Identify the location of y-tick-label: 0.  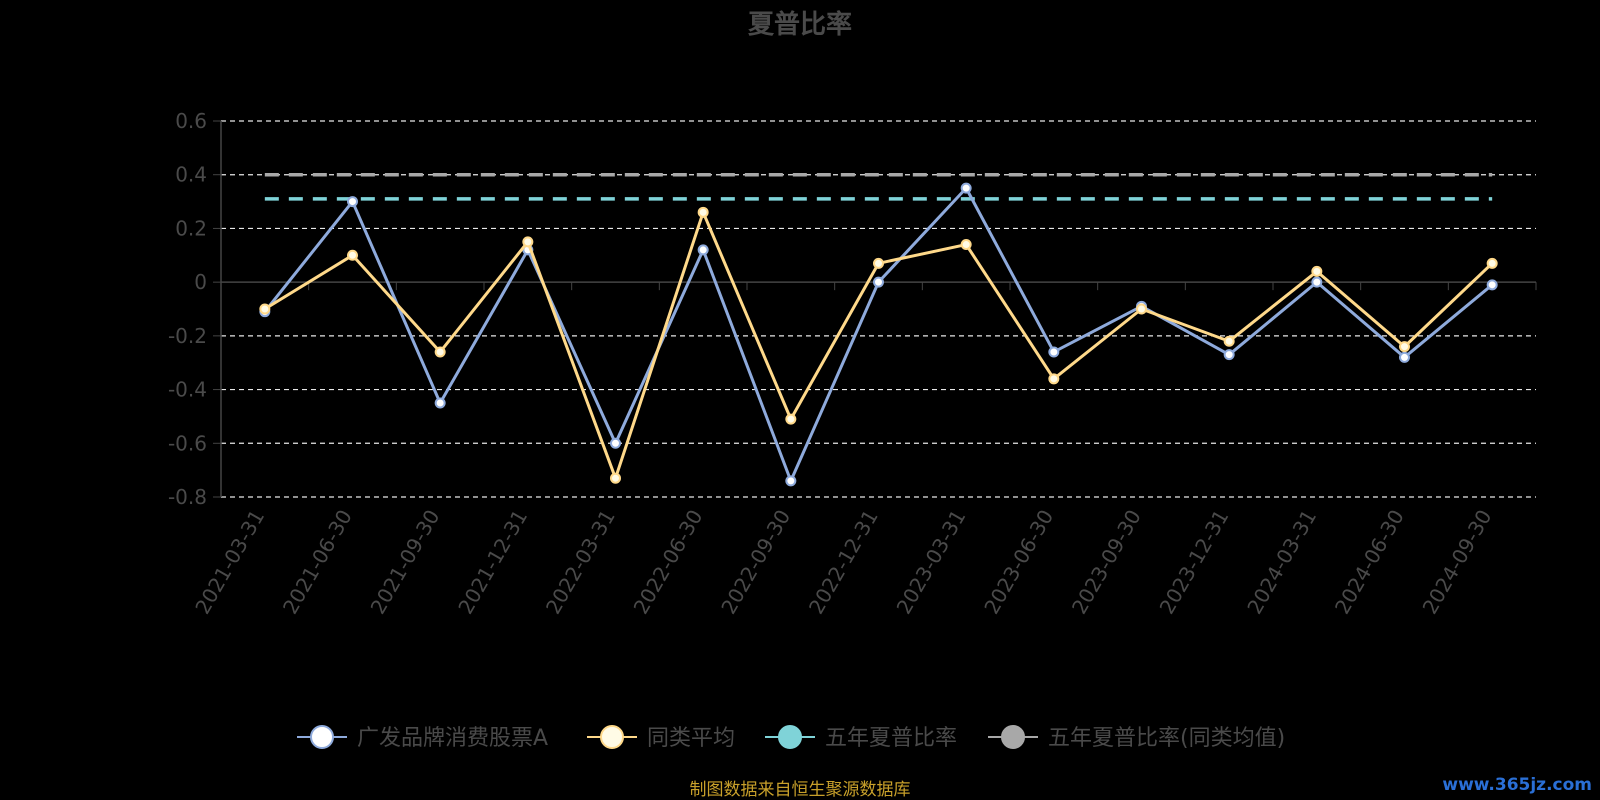
(200, 282).